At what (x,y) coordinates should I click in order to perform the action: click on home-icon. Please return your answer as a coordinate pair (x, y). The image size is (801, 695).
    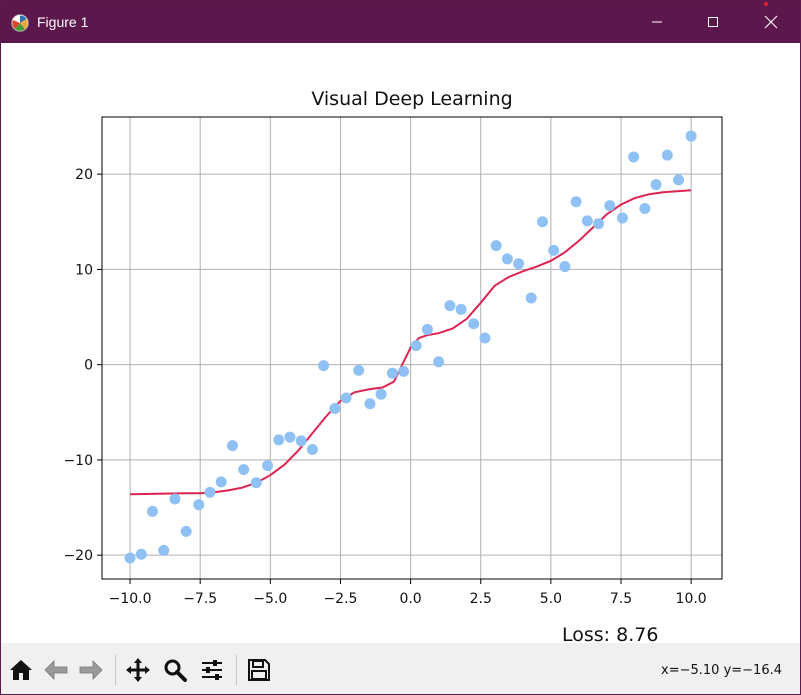
    Looking at the image, I should click on (21, 670).